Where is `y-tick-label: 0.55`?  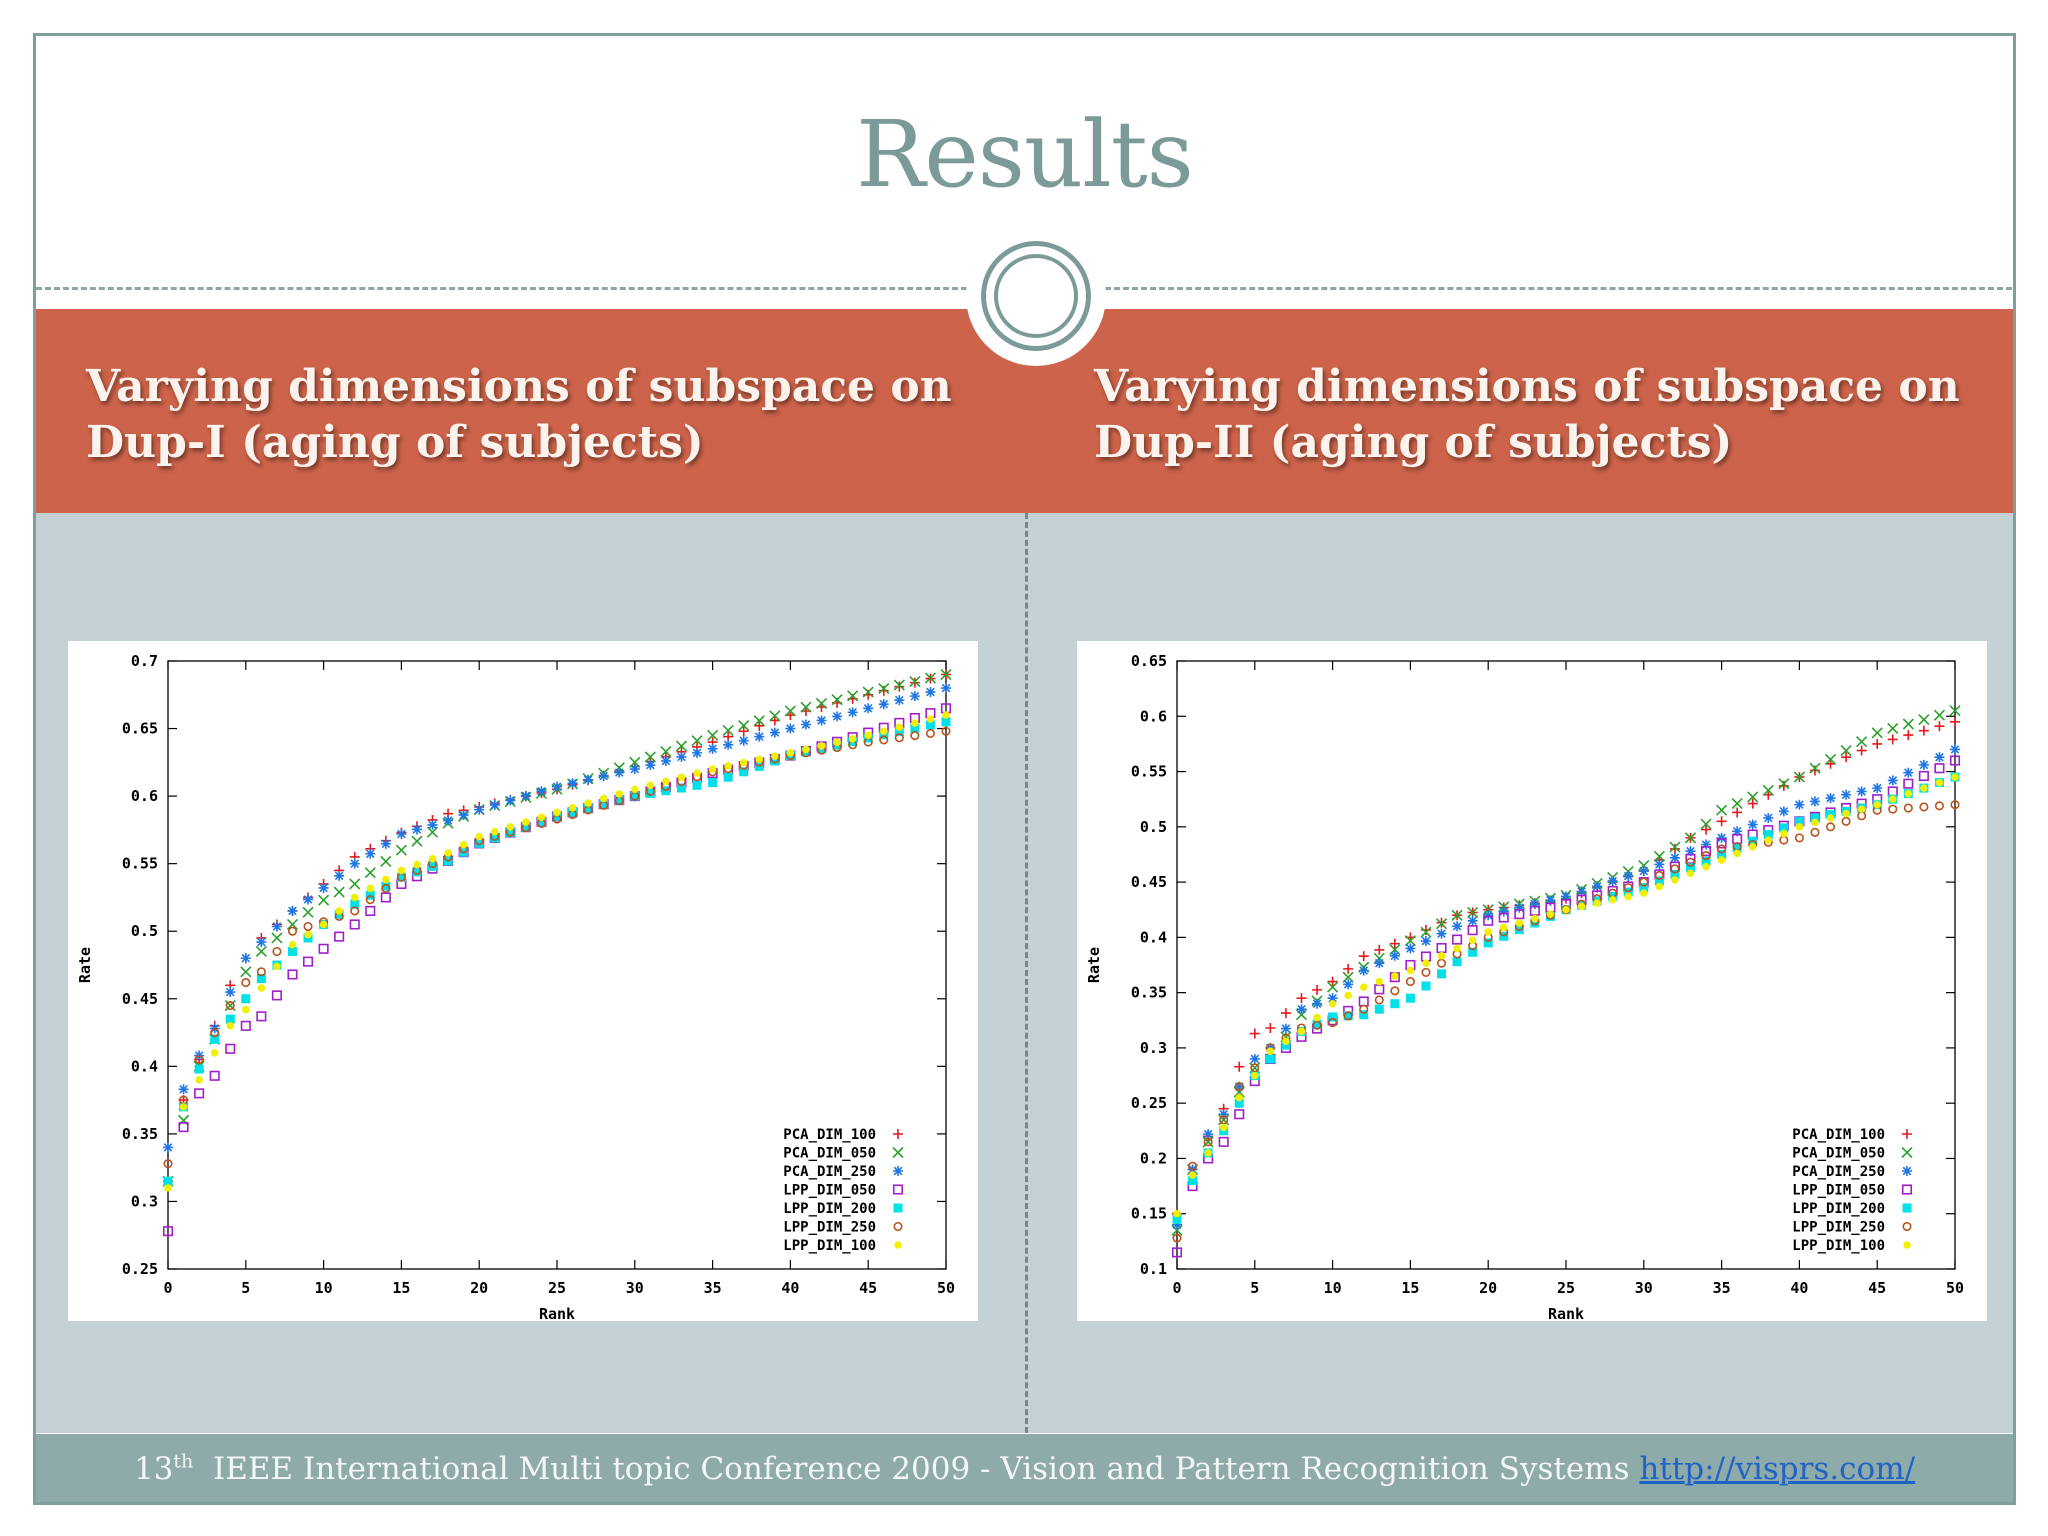
y-tick-label: 0.55 is located at coordinates (1149, 772).